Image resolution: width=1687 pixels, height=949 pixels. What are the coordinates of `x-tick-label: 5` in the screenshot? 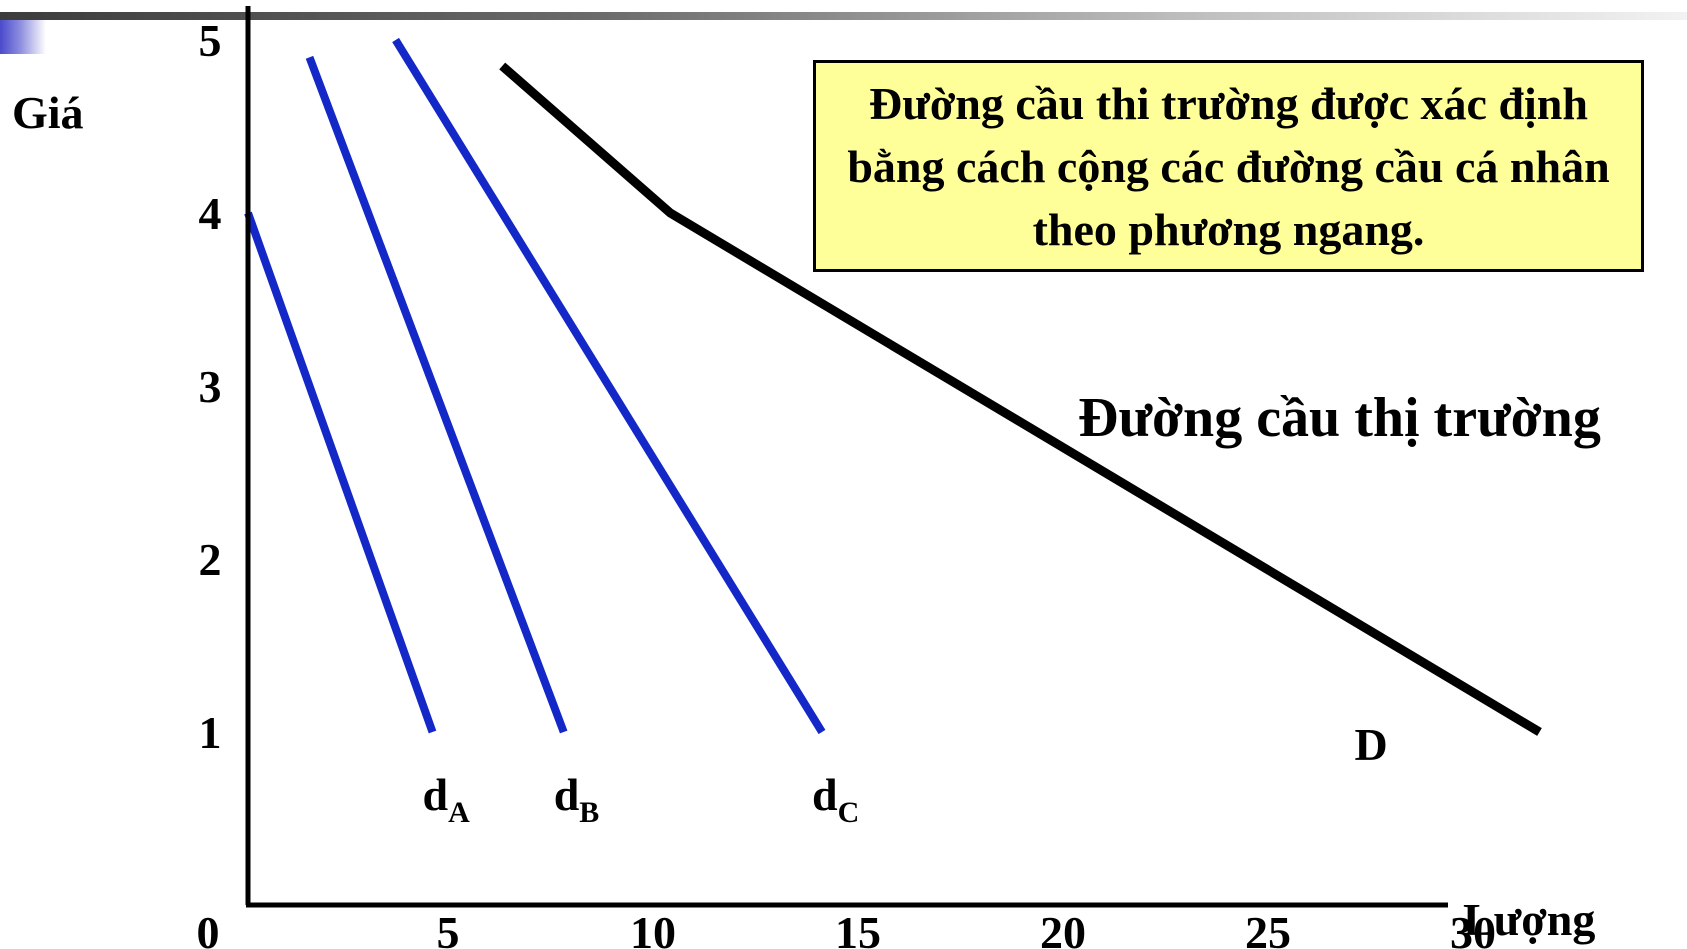 It's located at (448, 928).